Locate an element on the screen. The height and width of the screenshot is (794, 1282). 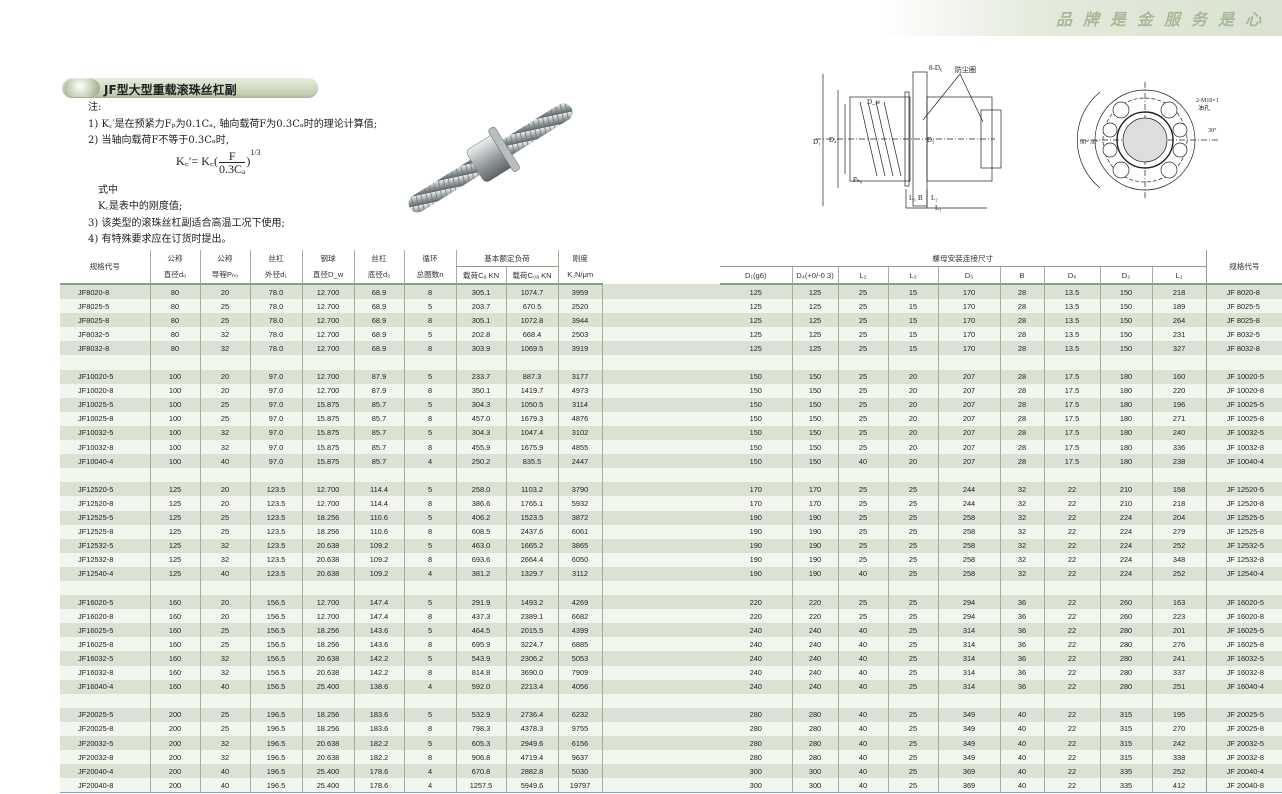
formula-lhs: K꜀′= K꜀( is located at coordinates (197, 161).